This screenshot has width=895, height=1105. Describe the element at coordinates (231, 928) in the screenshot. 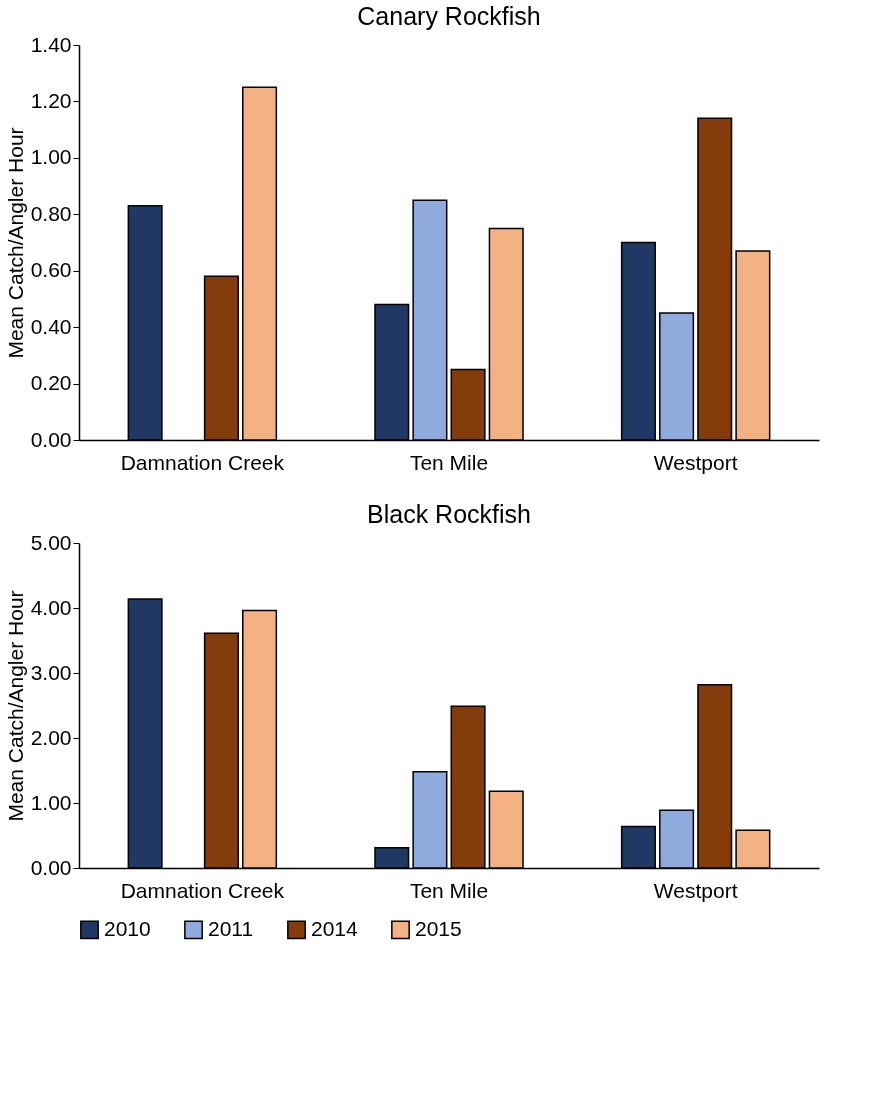

I see `legend-label: 2011` at that location.